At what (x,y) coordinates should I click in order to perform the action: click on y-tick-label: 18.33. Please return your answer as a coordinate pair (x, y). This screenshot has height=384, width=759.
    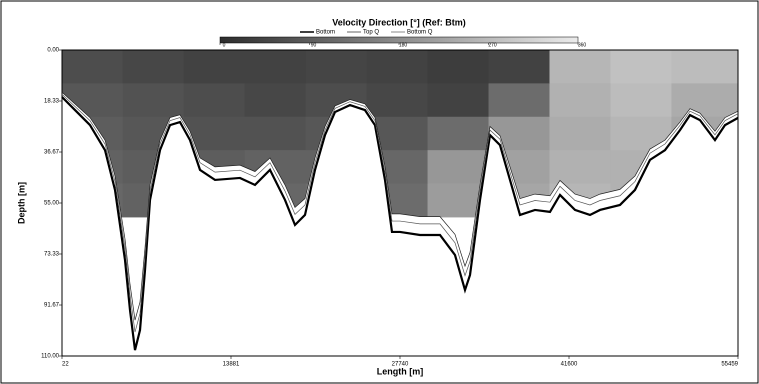
    Looking at the image, I should click on (52, 102).